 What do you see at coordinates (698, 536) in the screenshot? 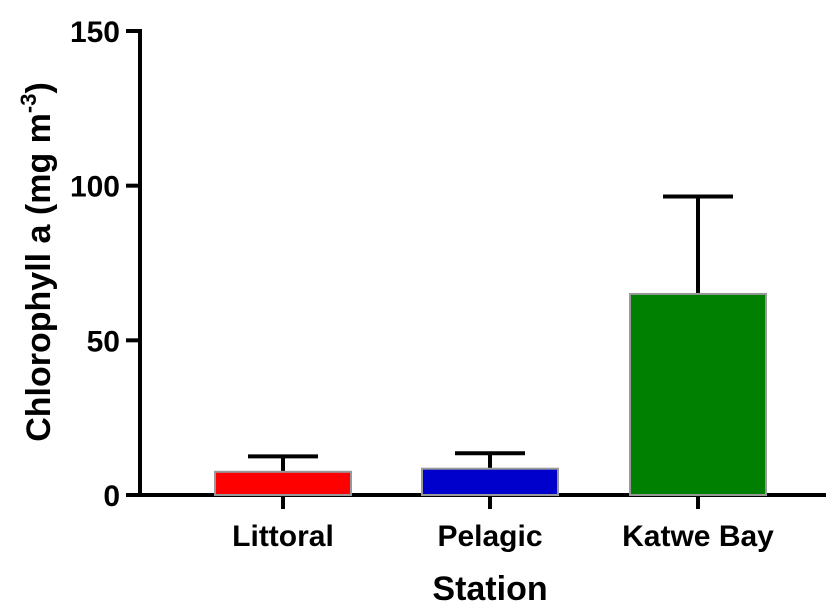
I see `x-tick-label: Katwe Bay` at bounding box center [698, 536].